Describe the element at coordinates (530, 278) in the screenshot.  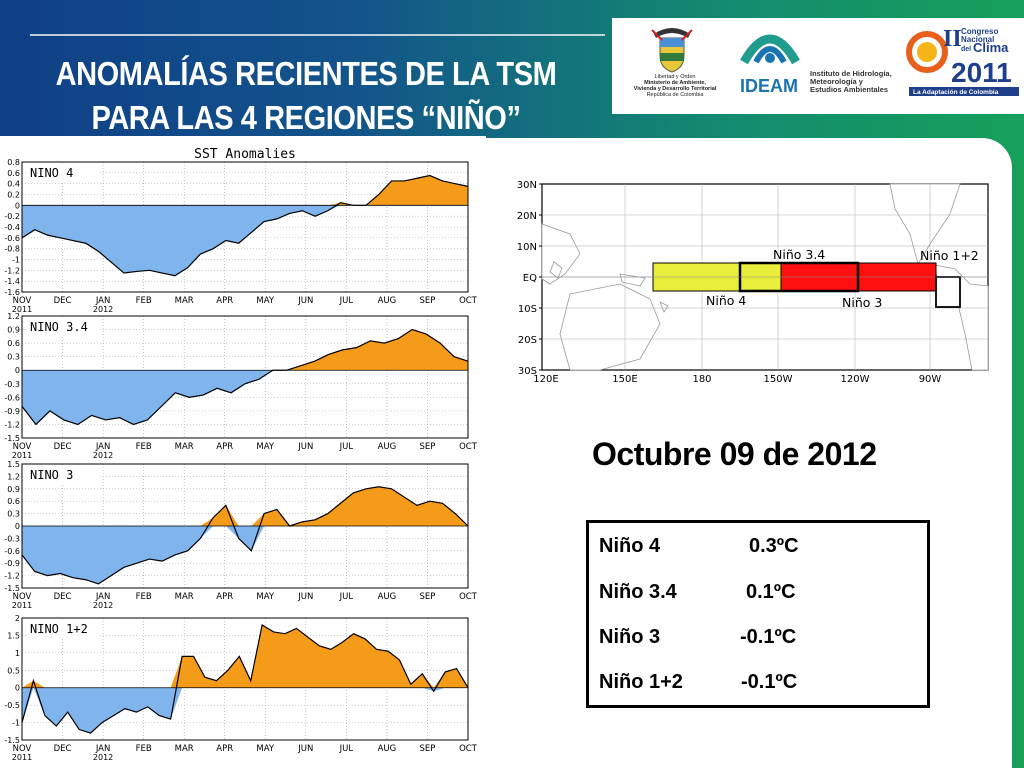
I see `lat-label: EQ` at that location.